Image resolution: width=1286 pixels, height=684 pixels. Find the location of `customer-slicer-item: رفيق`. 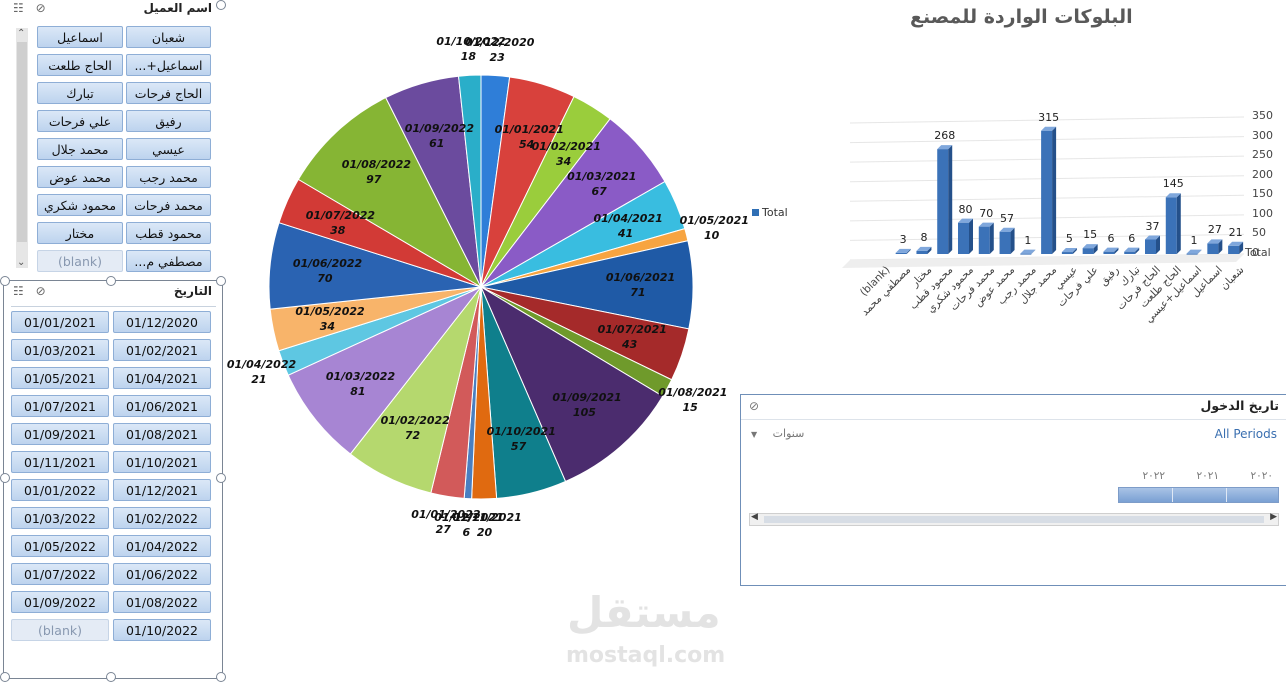

customer-slicer-item: رفيق is located at coordinates (168, 121).